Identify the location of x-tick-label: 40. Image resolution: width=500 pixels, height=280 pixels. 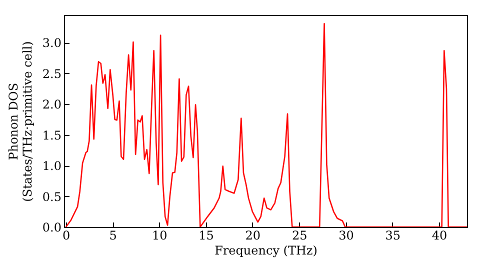
(440, 235).